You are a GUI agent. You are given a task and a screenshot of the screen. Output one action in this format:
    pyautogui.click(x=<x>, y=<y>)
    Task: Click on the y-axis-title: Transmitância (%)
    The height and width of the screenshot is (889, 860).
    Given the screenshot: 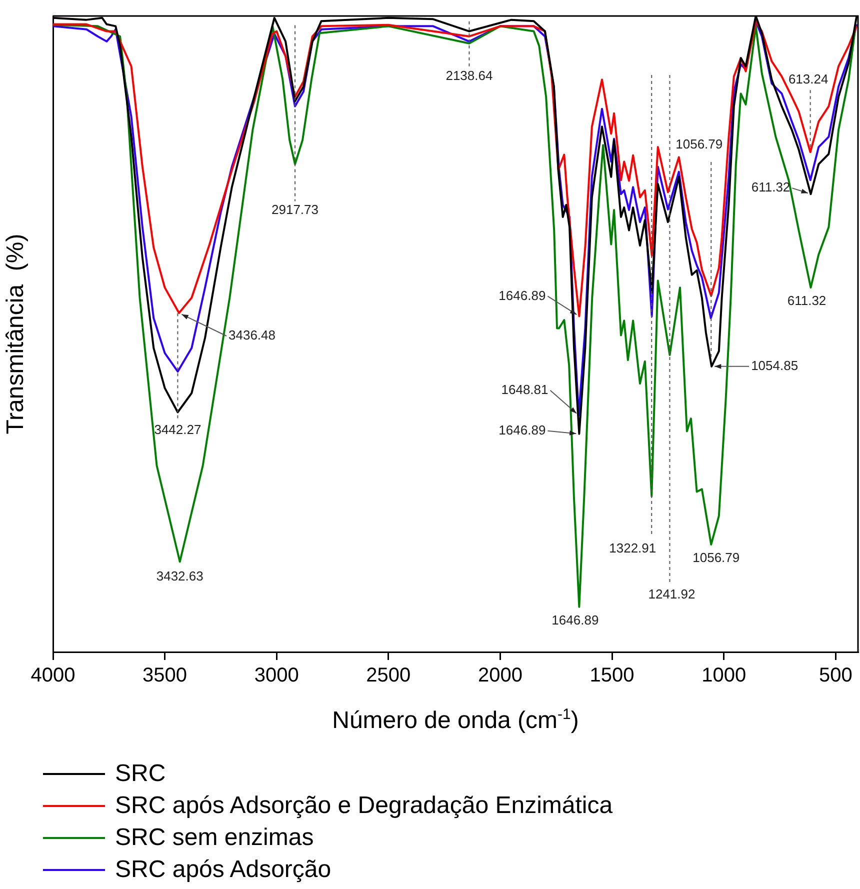 What is the action you would take?
    pyautogui.click(x=16, y=334)
    